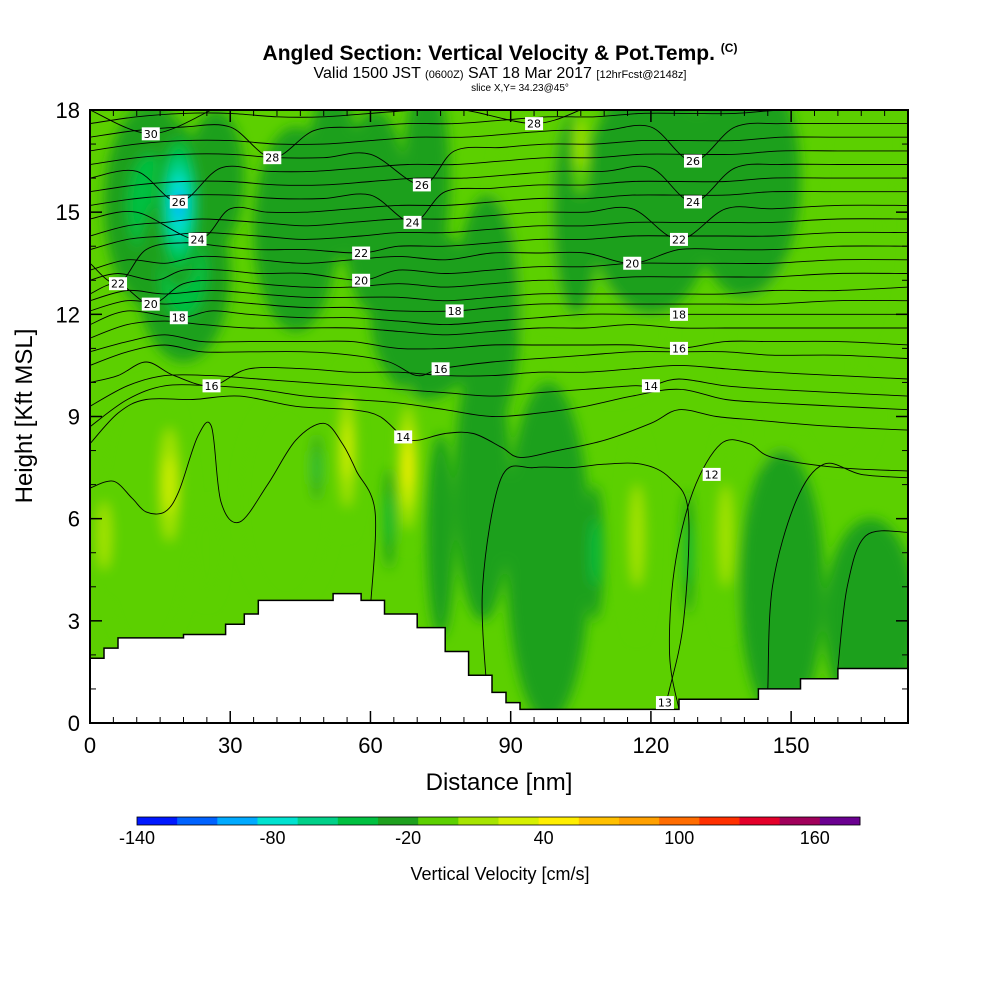 Image resolution: width=1000 pixels, height=1000 pixels. Describe the element at coordinates (499, 782) in the screenshot. I see `x-axis-title: Distance [nm]` at that location.